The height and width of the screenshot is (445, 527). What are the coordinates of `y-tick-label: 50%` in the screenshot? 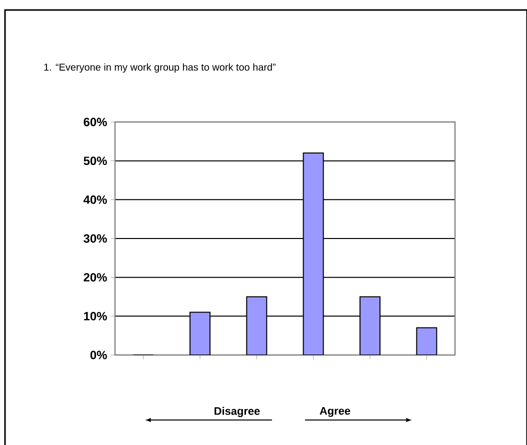 It's located at (95, 161).